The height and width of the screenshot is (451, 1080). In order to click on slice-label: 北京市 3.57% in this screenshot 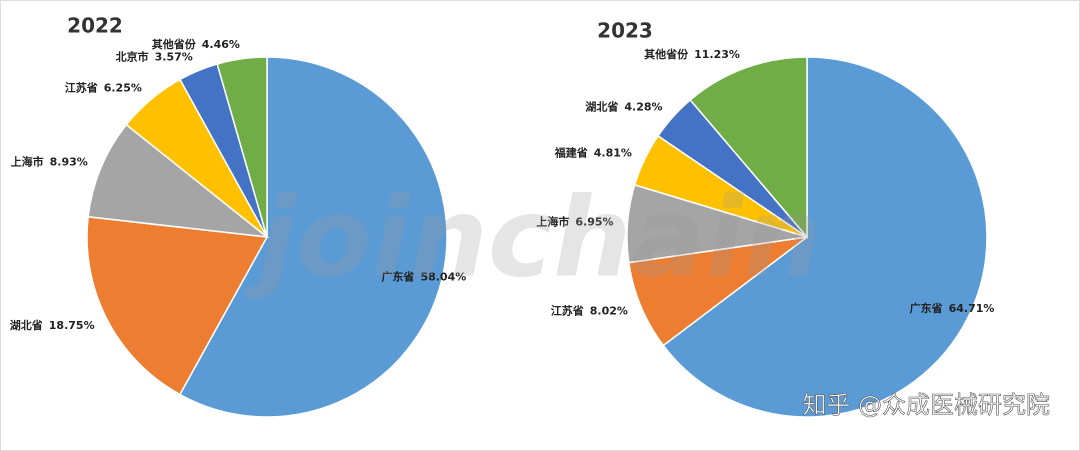, I will do `click(154, 57)`.